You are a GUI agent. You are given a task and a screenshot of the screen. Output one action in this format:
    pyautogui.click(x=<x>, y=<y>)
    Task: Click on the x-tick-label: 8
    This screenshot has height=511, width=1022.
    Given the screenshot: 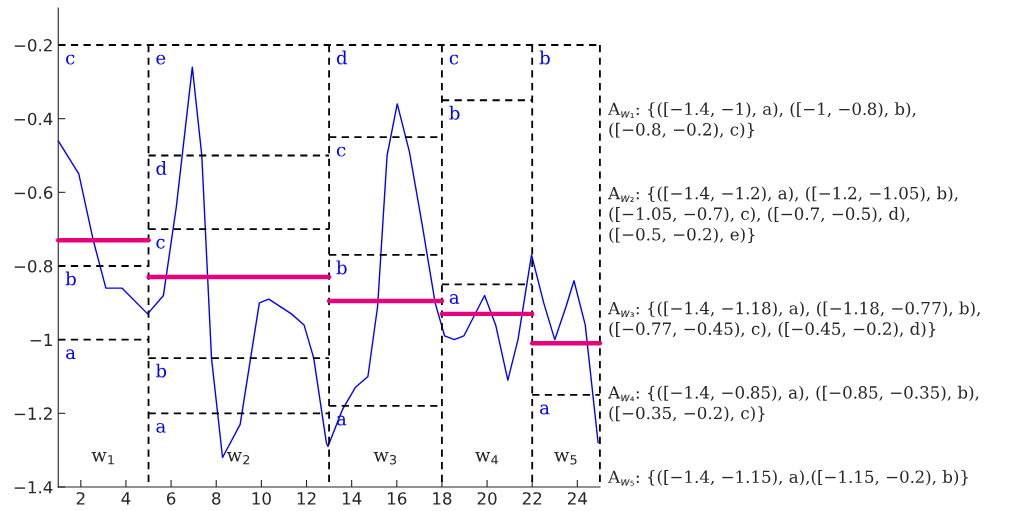 What is the action you would take?
    pyautogui.click(x=216, y=498)
    